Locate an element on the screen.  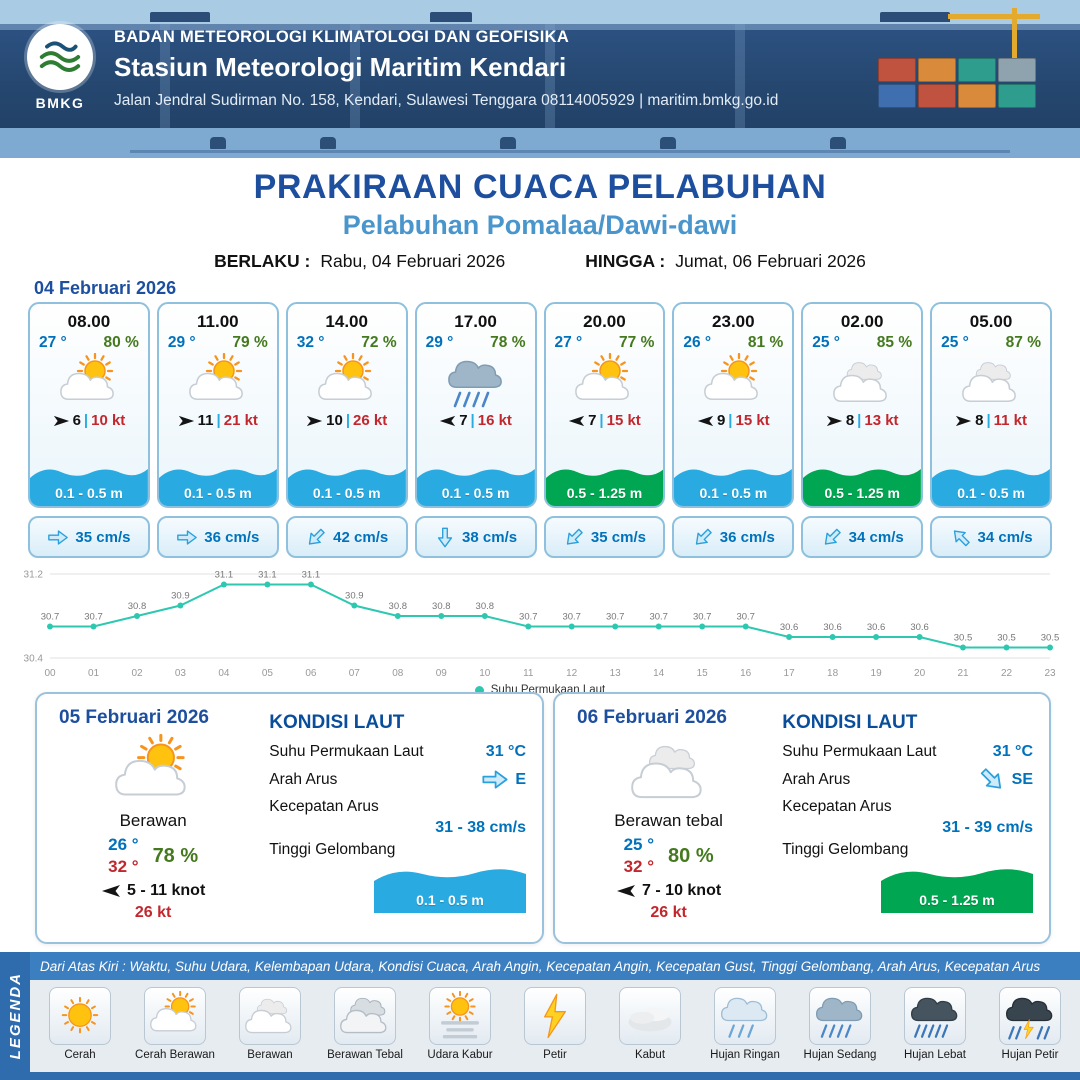
hujan-lebat-icon is located at coordinates (935, 1016).